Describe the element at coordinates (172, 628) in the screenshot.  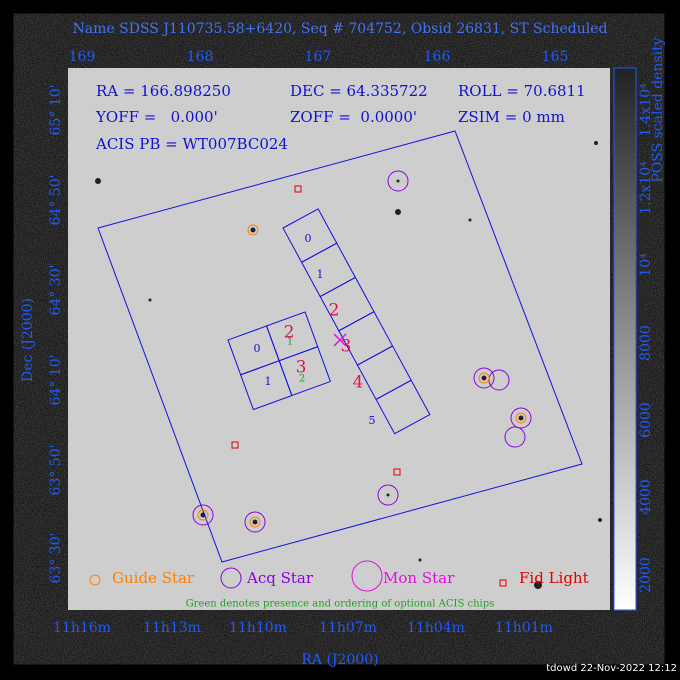
I see `bottom-tick: 11h13m` at that location.